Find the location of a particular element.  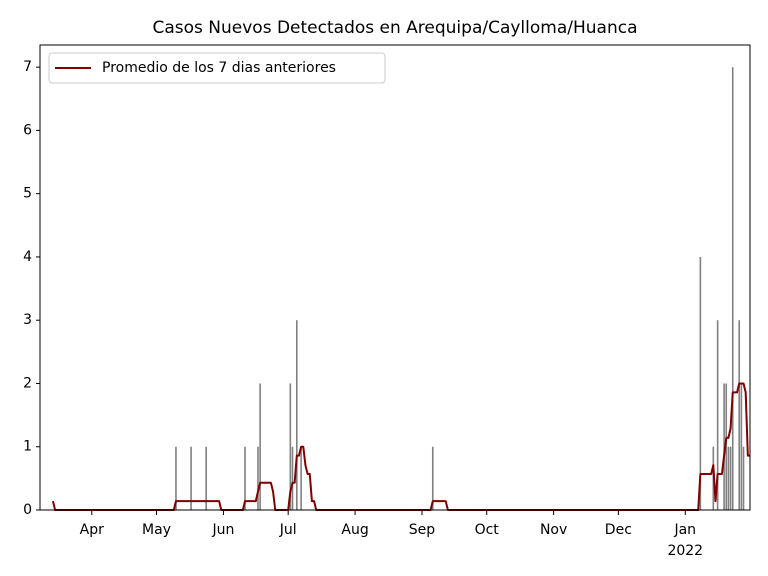

legend-label: Promedio de los 7 dias anteriores is located at coordinates (219, 68).